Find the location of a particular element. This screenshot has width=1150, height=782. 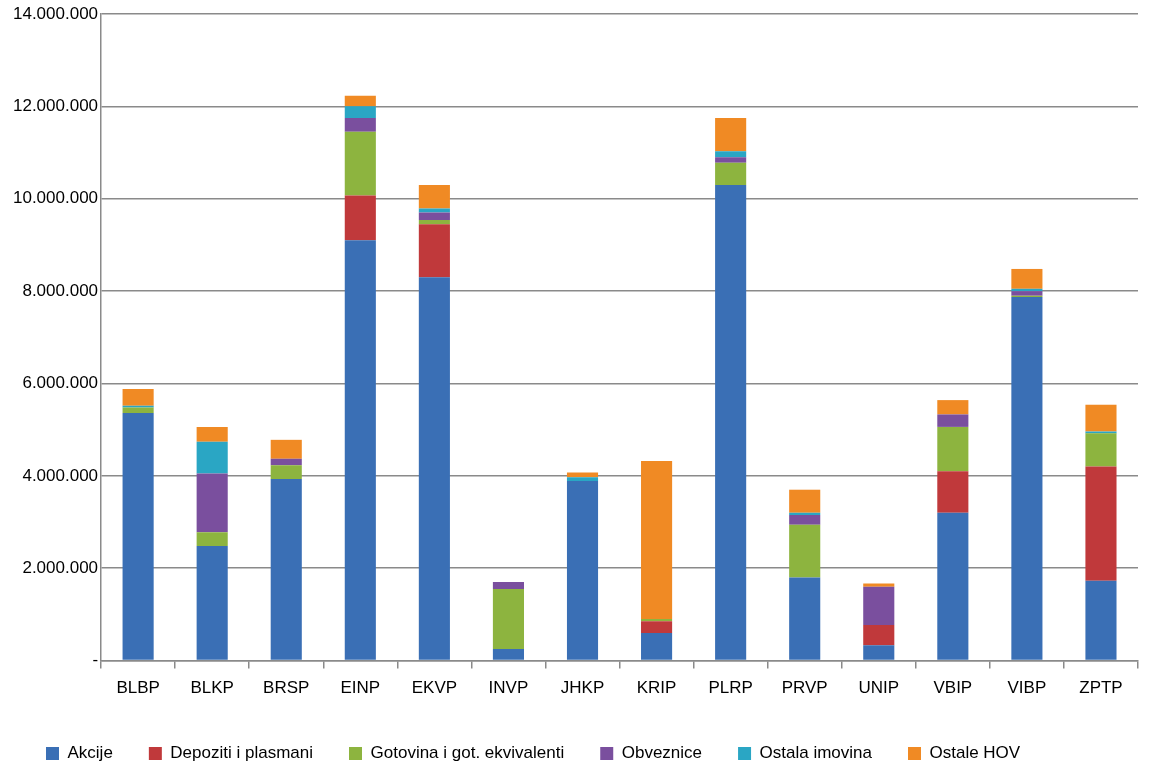

y-tick-label: - is located at coordinates (95, 660).